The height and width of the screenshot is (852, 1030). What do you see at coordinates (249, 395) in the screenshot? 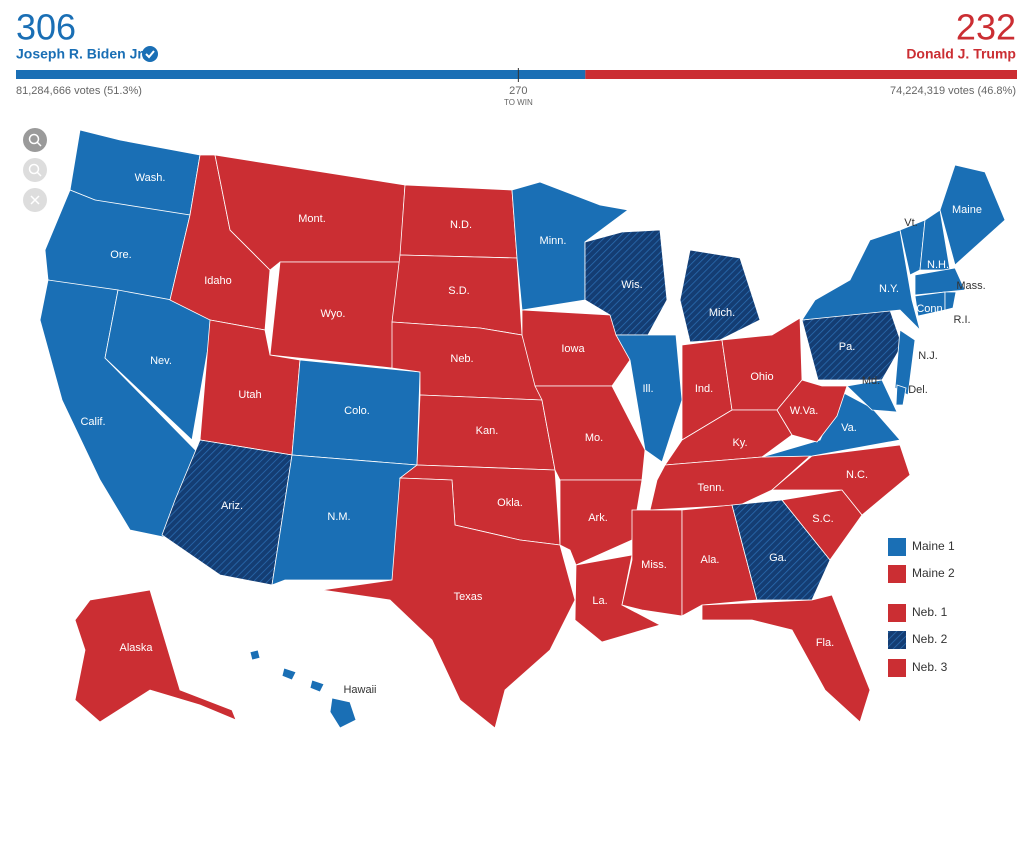
I see `state-label: Utah` at bounding box center [249, 395].